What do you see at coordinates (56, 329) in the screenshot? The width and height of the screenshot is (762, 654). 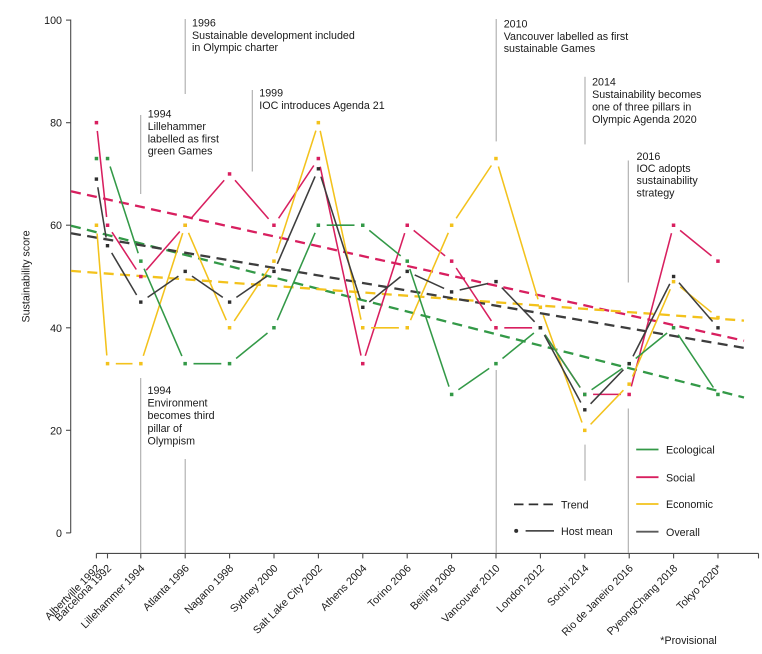 I see `svg-text: 40` at bounding box center [56, 329].